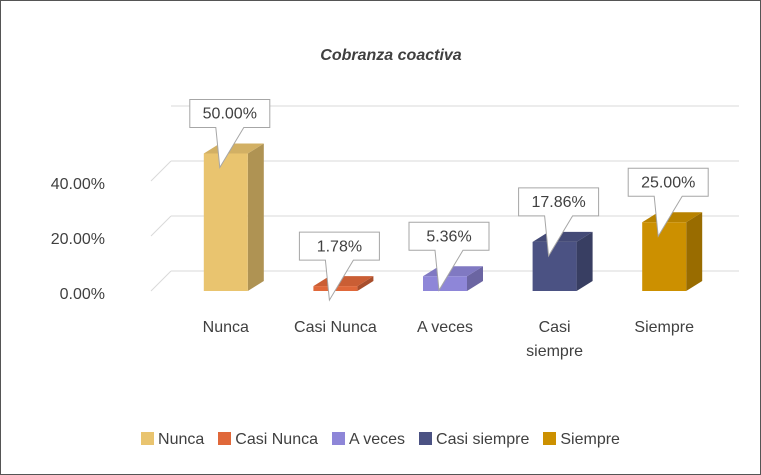 Image resolution: width=761 pixels, height=475 pixels. Describe the element at coordinates (82, 294) in the screenshot. I see `y-tick-label: 0.00%` at that location.